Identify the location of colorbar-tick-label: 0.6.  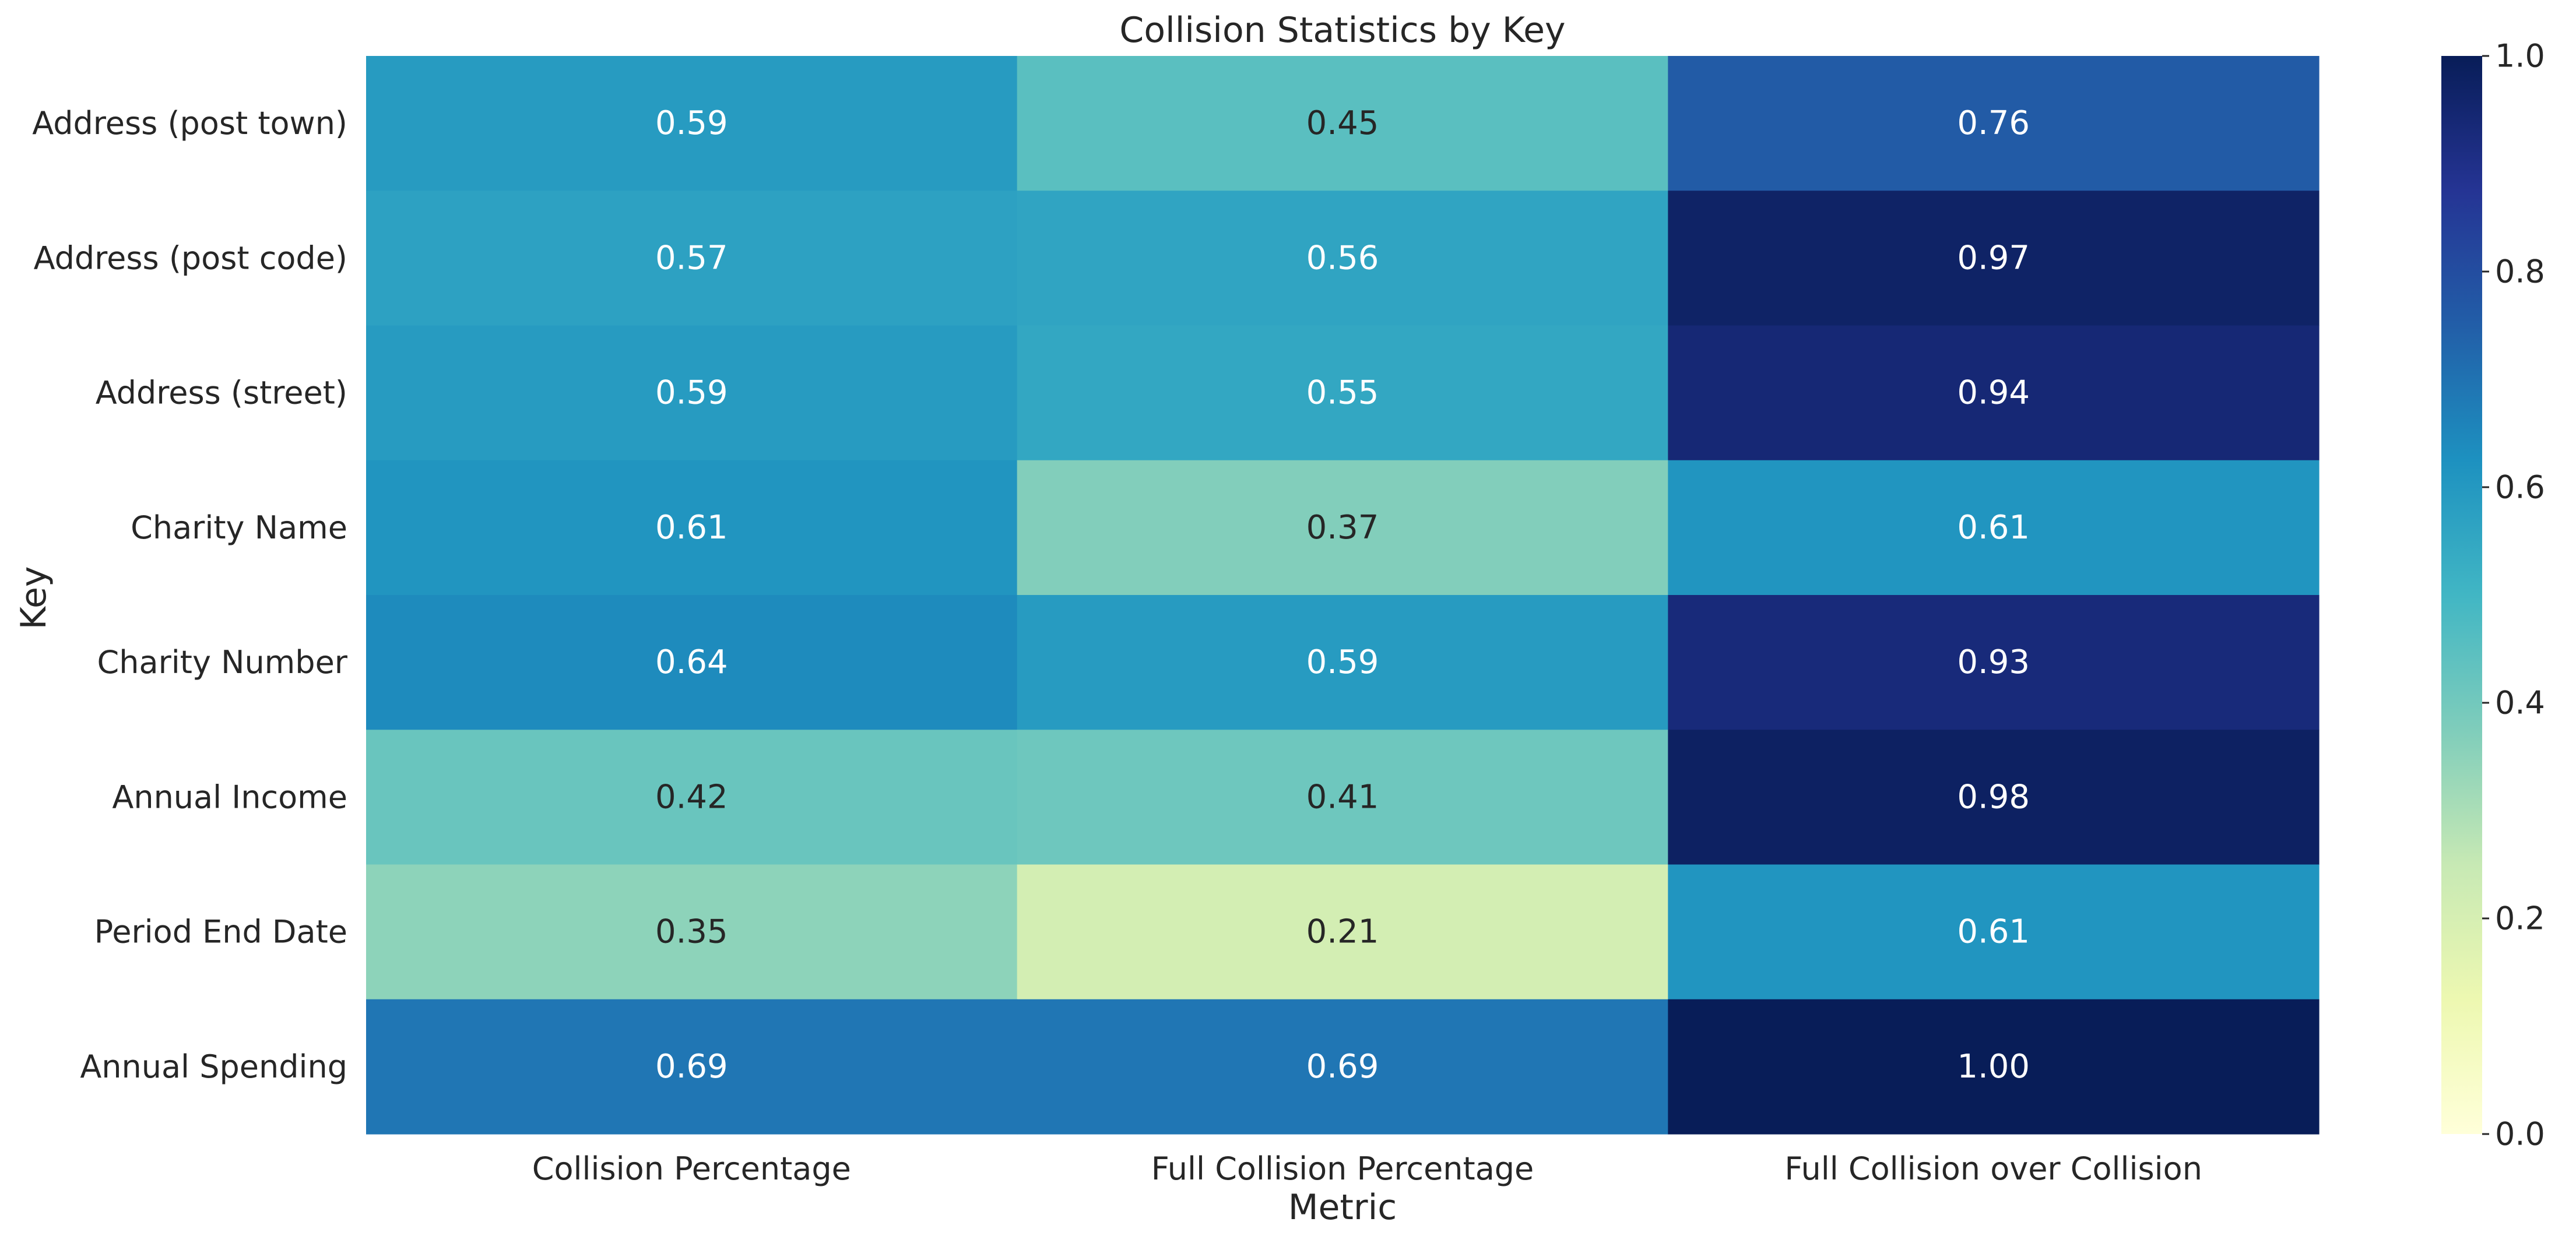
(2520, 487).